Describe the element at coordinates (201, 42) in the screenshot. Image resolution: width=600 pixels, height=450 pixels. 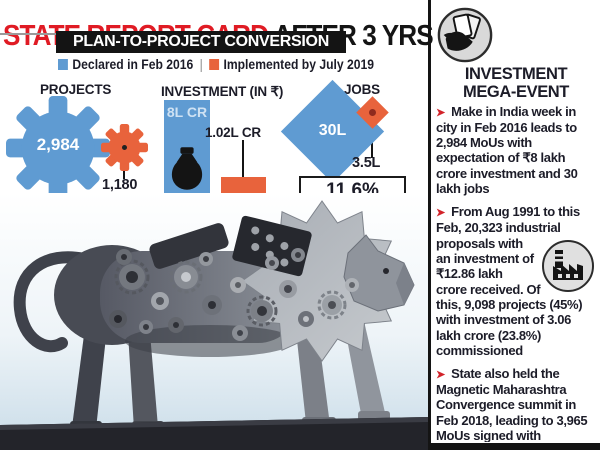
I see `subtitle-bar: PLAN-TO-PROJECT CONVERSION` at that location.